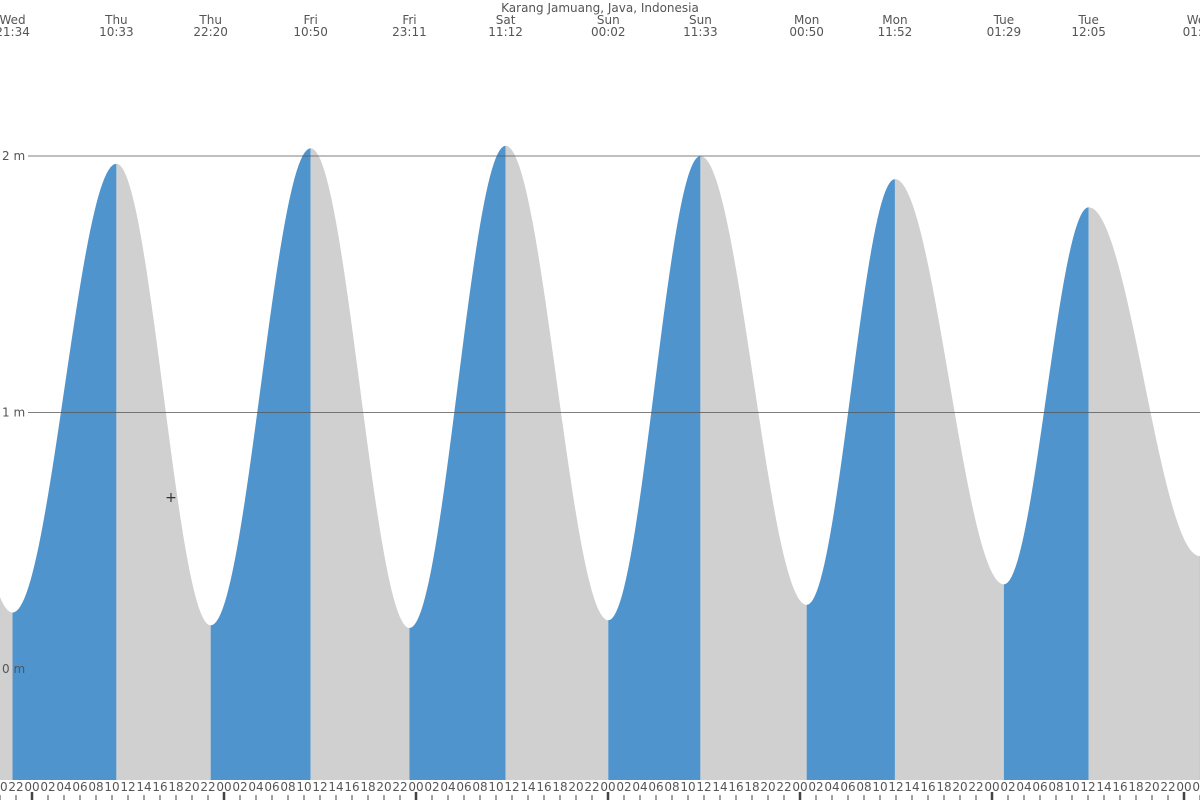 This screenshot has width=1200, height=800. Describe the element at coordinates (409, 32) in the screenshot. I see `extreme-time-label: 23:11` at that location.